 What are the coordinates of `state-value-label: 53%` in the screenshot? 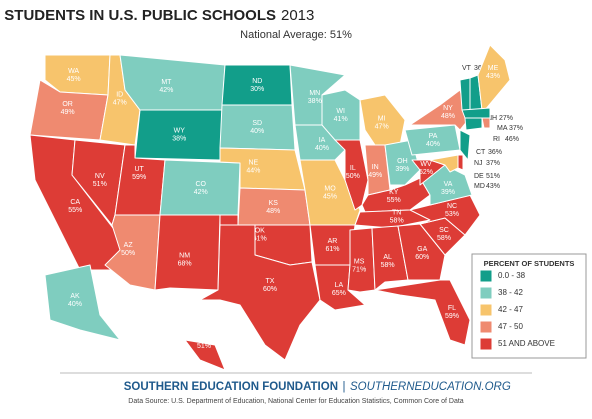 It's located at (452, 214).